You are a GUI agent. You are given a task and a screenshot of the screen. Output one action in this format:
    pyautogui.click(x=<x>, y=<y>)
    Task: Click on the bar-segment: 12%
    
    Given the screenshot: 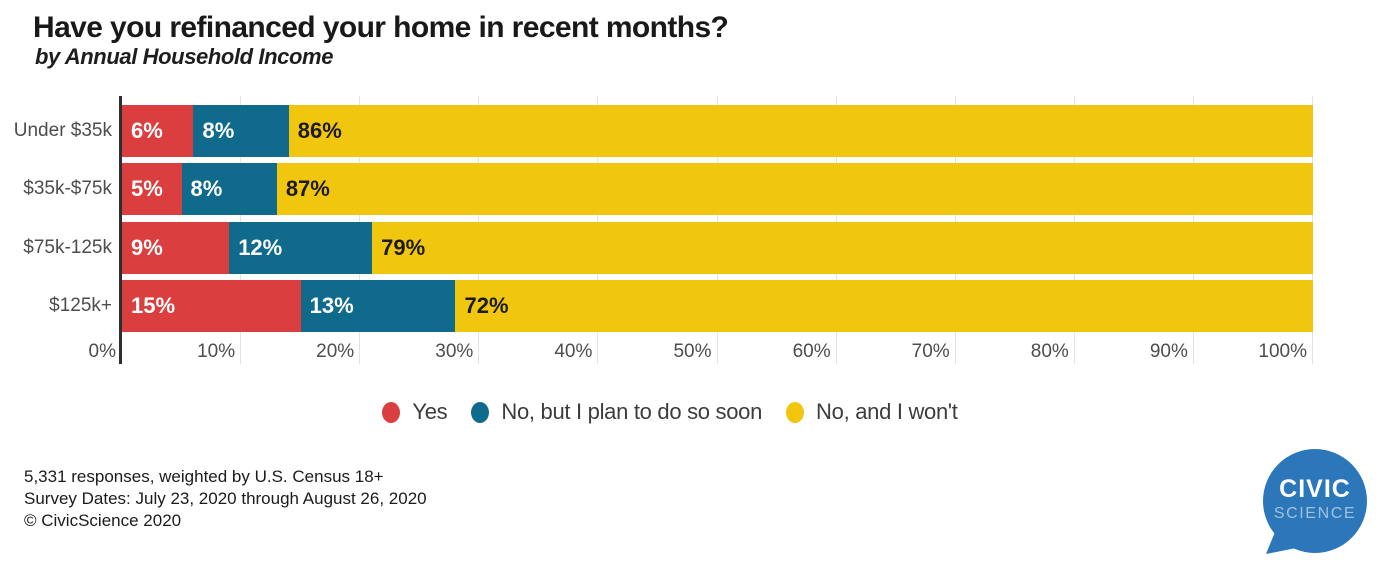 What is the action you would take?
    pyautogui.click(x=301, y=248)
    